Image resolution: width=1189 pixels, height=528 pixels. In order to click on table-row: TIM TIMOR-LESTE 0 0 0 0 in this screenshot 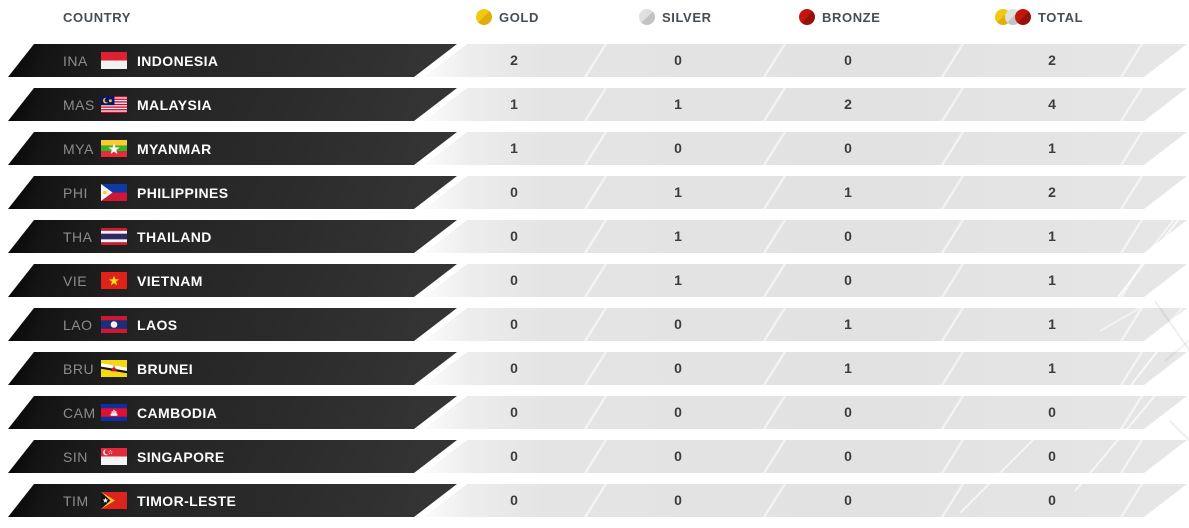, I will do `click(594, 500)`.